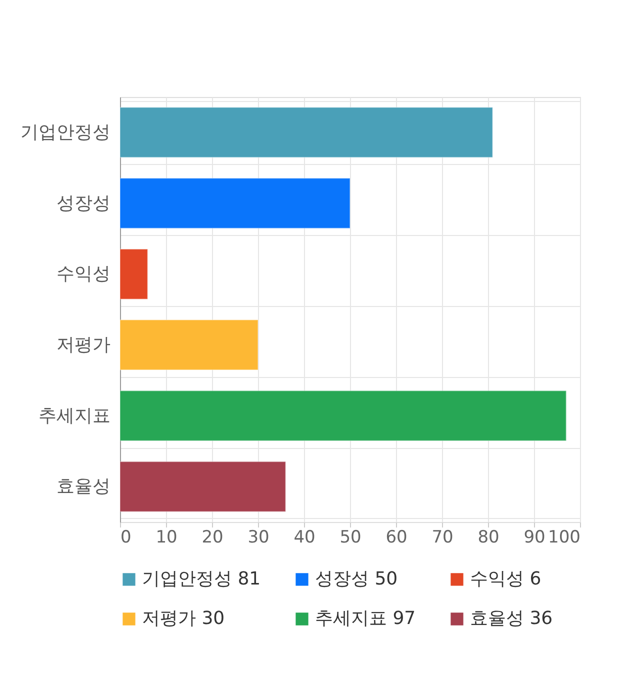 This screenshot has width=640, height=700. Describe the element at coordinates (351, 538) in the screenshot. I see `x-tick-label: 50` at that location.